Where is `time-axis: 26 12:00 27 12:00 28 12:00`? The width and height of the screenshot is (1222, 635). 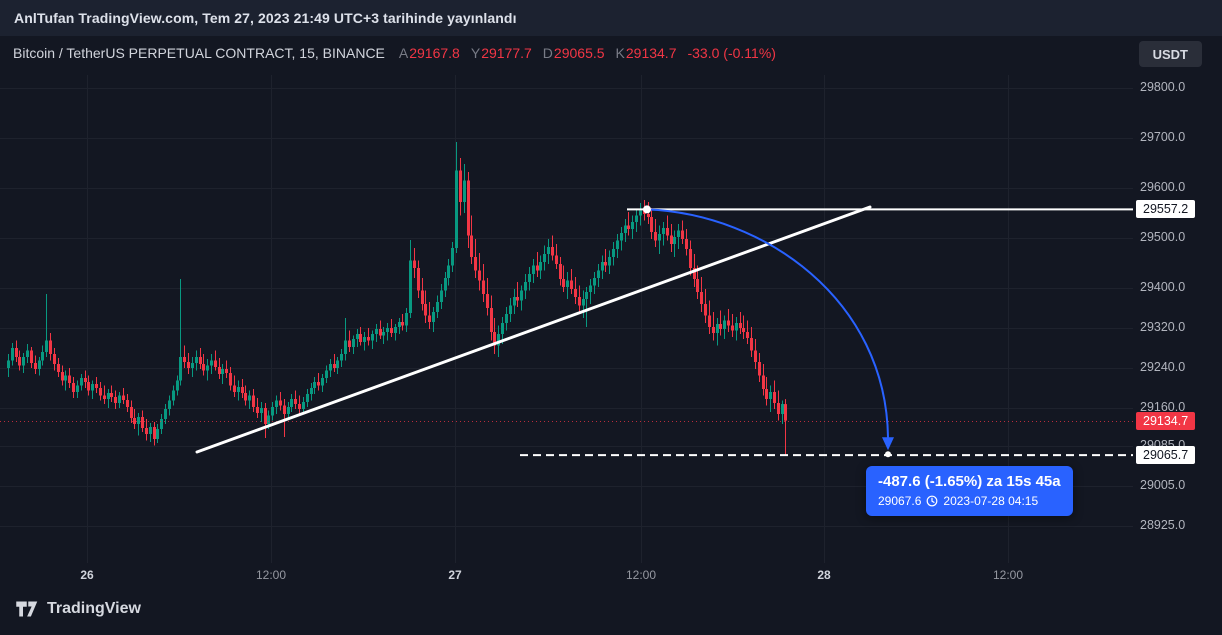
time-axis: 26 12:00 27 12:00 28 12:00 is located at coordinates (567, 577).